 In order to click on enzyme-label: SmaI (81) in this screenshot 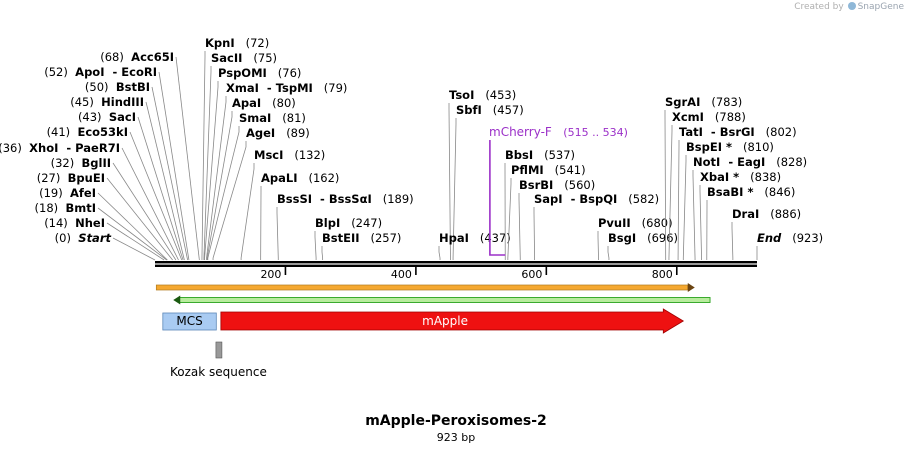, I will do `click(272, 118)`.